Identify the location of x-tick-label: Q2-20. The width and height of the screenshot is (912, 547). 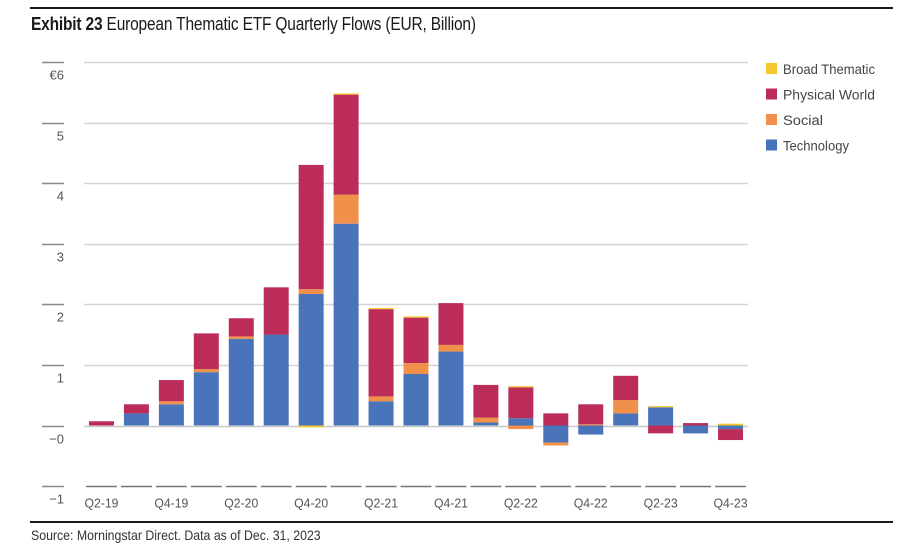
(241, 503).